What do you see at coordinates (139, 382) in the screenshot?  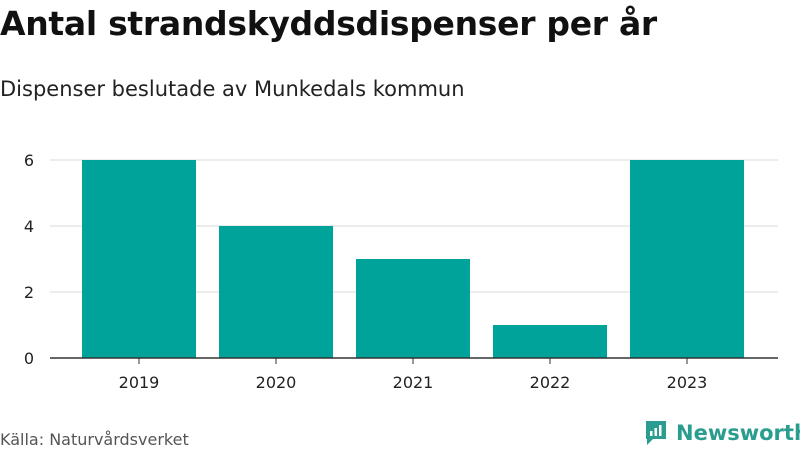 I see `x-tick-label: 2019` at bounding box center [139, 382].